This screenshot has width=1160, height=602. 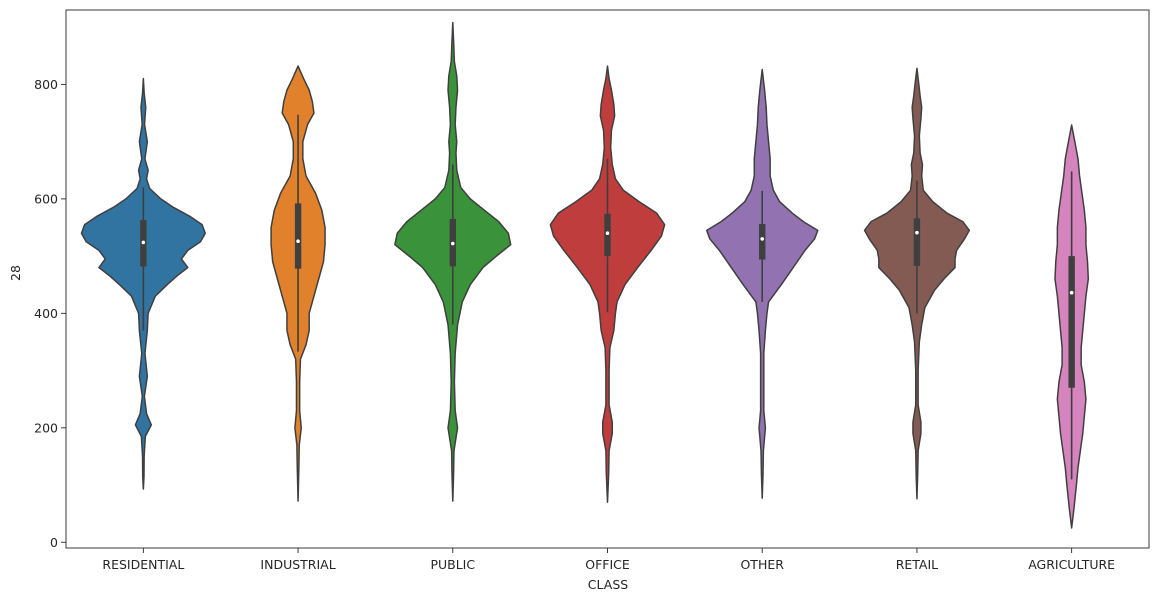 What do you see at coordinates (607, 564) in the screenshot?
I see `x-tick-label: OFFICE` at bounding box center [607, 564].